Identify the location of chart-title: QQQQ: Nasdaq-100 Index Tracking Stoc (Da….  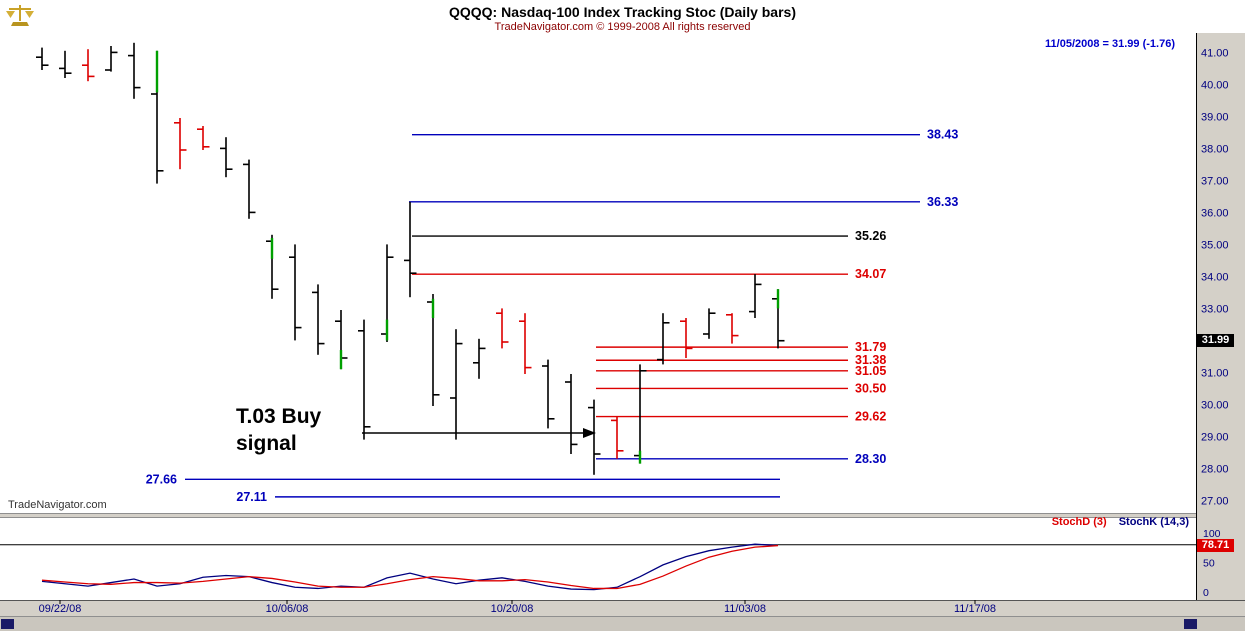
(622, 12).